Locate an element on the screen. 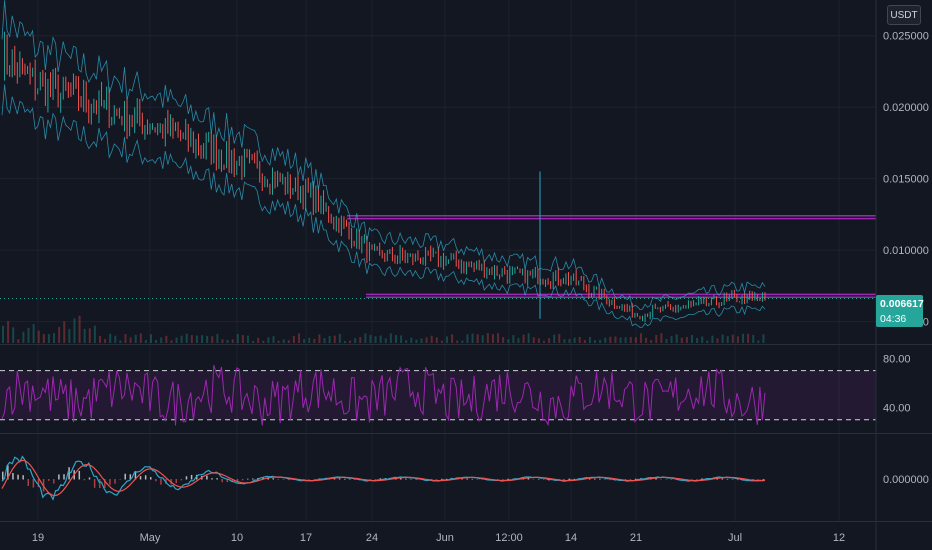  price-tick-label: 0.015000 is located at coordinates (906, 180).